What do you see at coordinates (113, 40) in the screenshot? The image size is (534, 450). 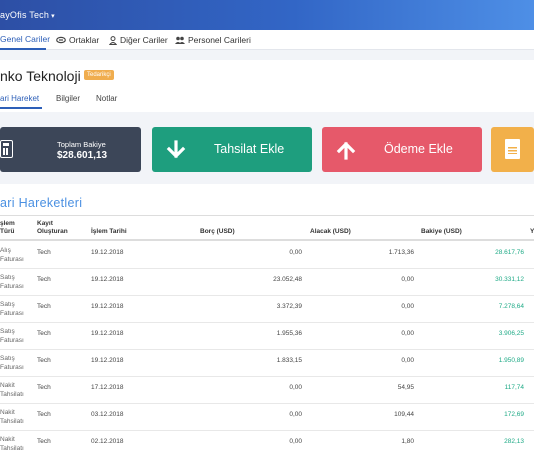 I see `user-icon` at bounding box center [113, 40].